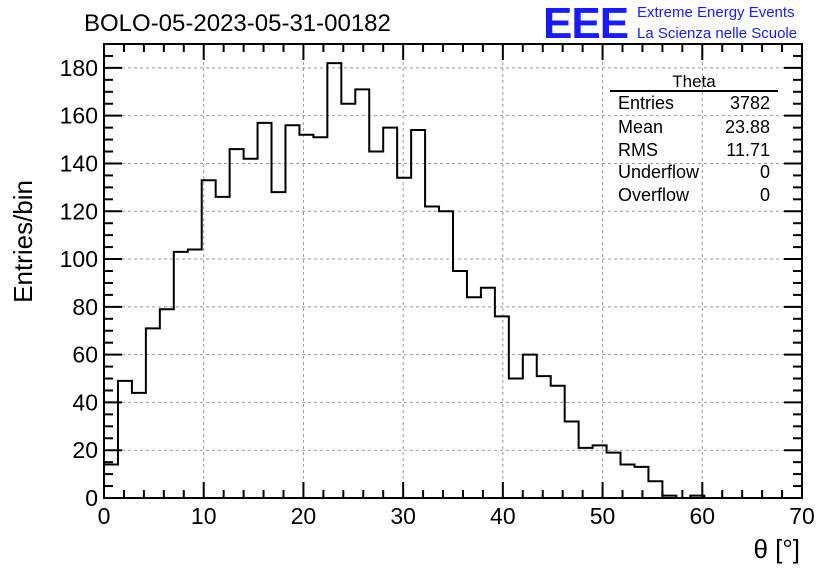 This screenshot has width=836, height=572. Describe the element at coordinates (747, 127) in the screenshot. I see `stats-value: 23.88` at that location.